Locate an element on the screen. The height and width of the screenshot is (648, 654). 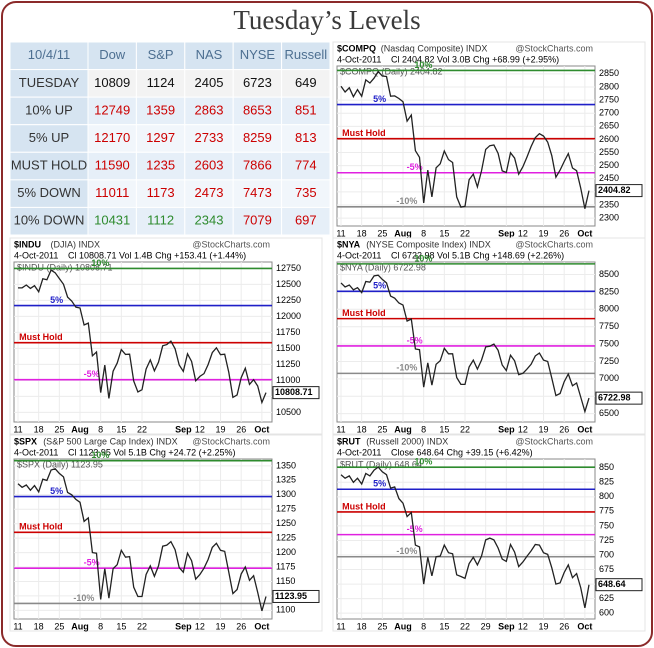
symbol: $COMPQ is located at coordinates (356, 48).